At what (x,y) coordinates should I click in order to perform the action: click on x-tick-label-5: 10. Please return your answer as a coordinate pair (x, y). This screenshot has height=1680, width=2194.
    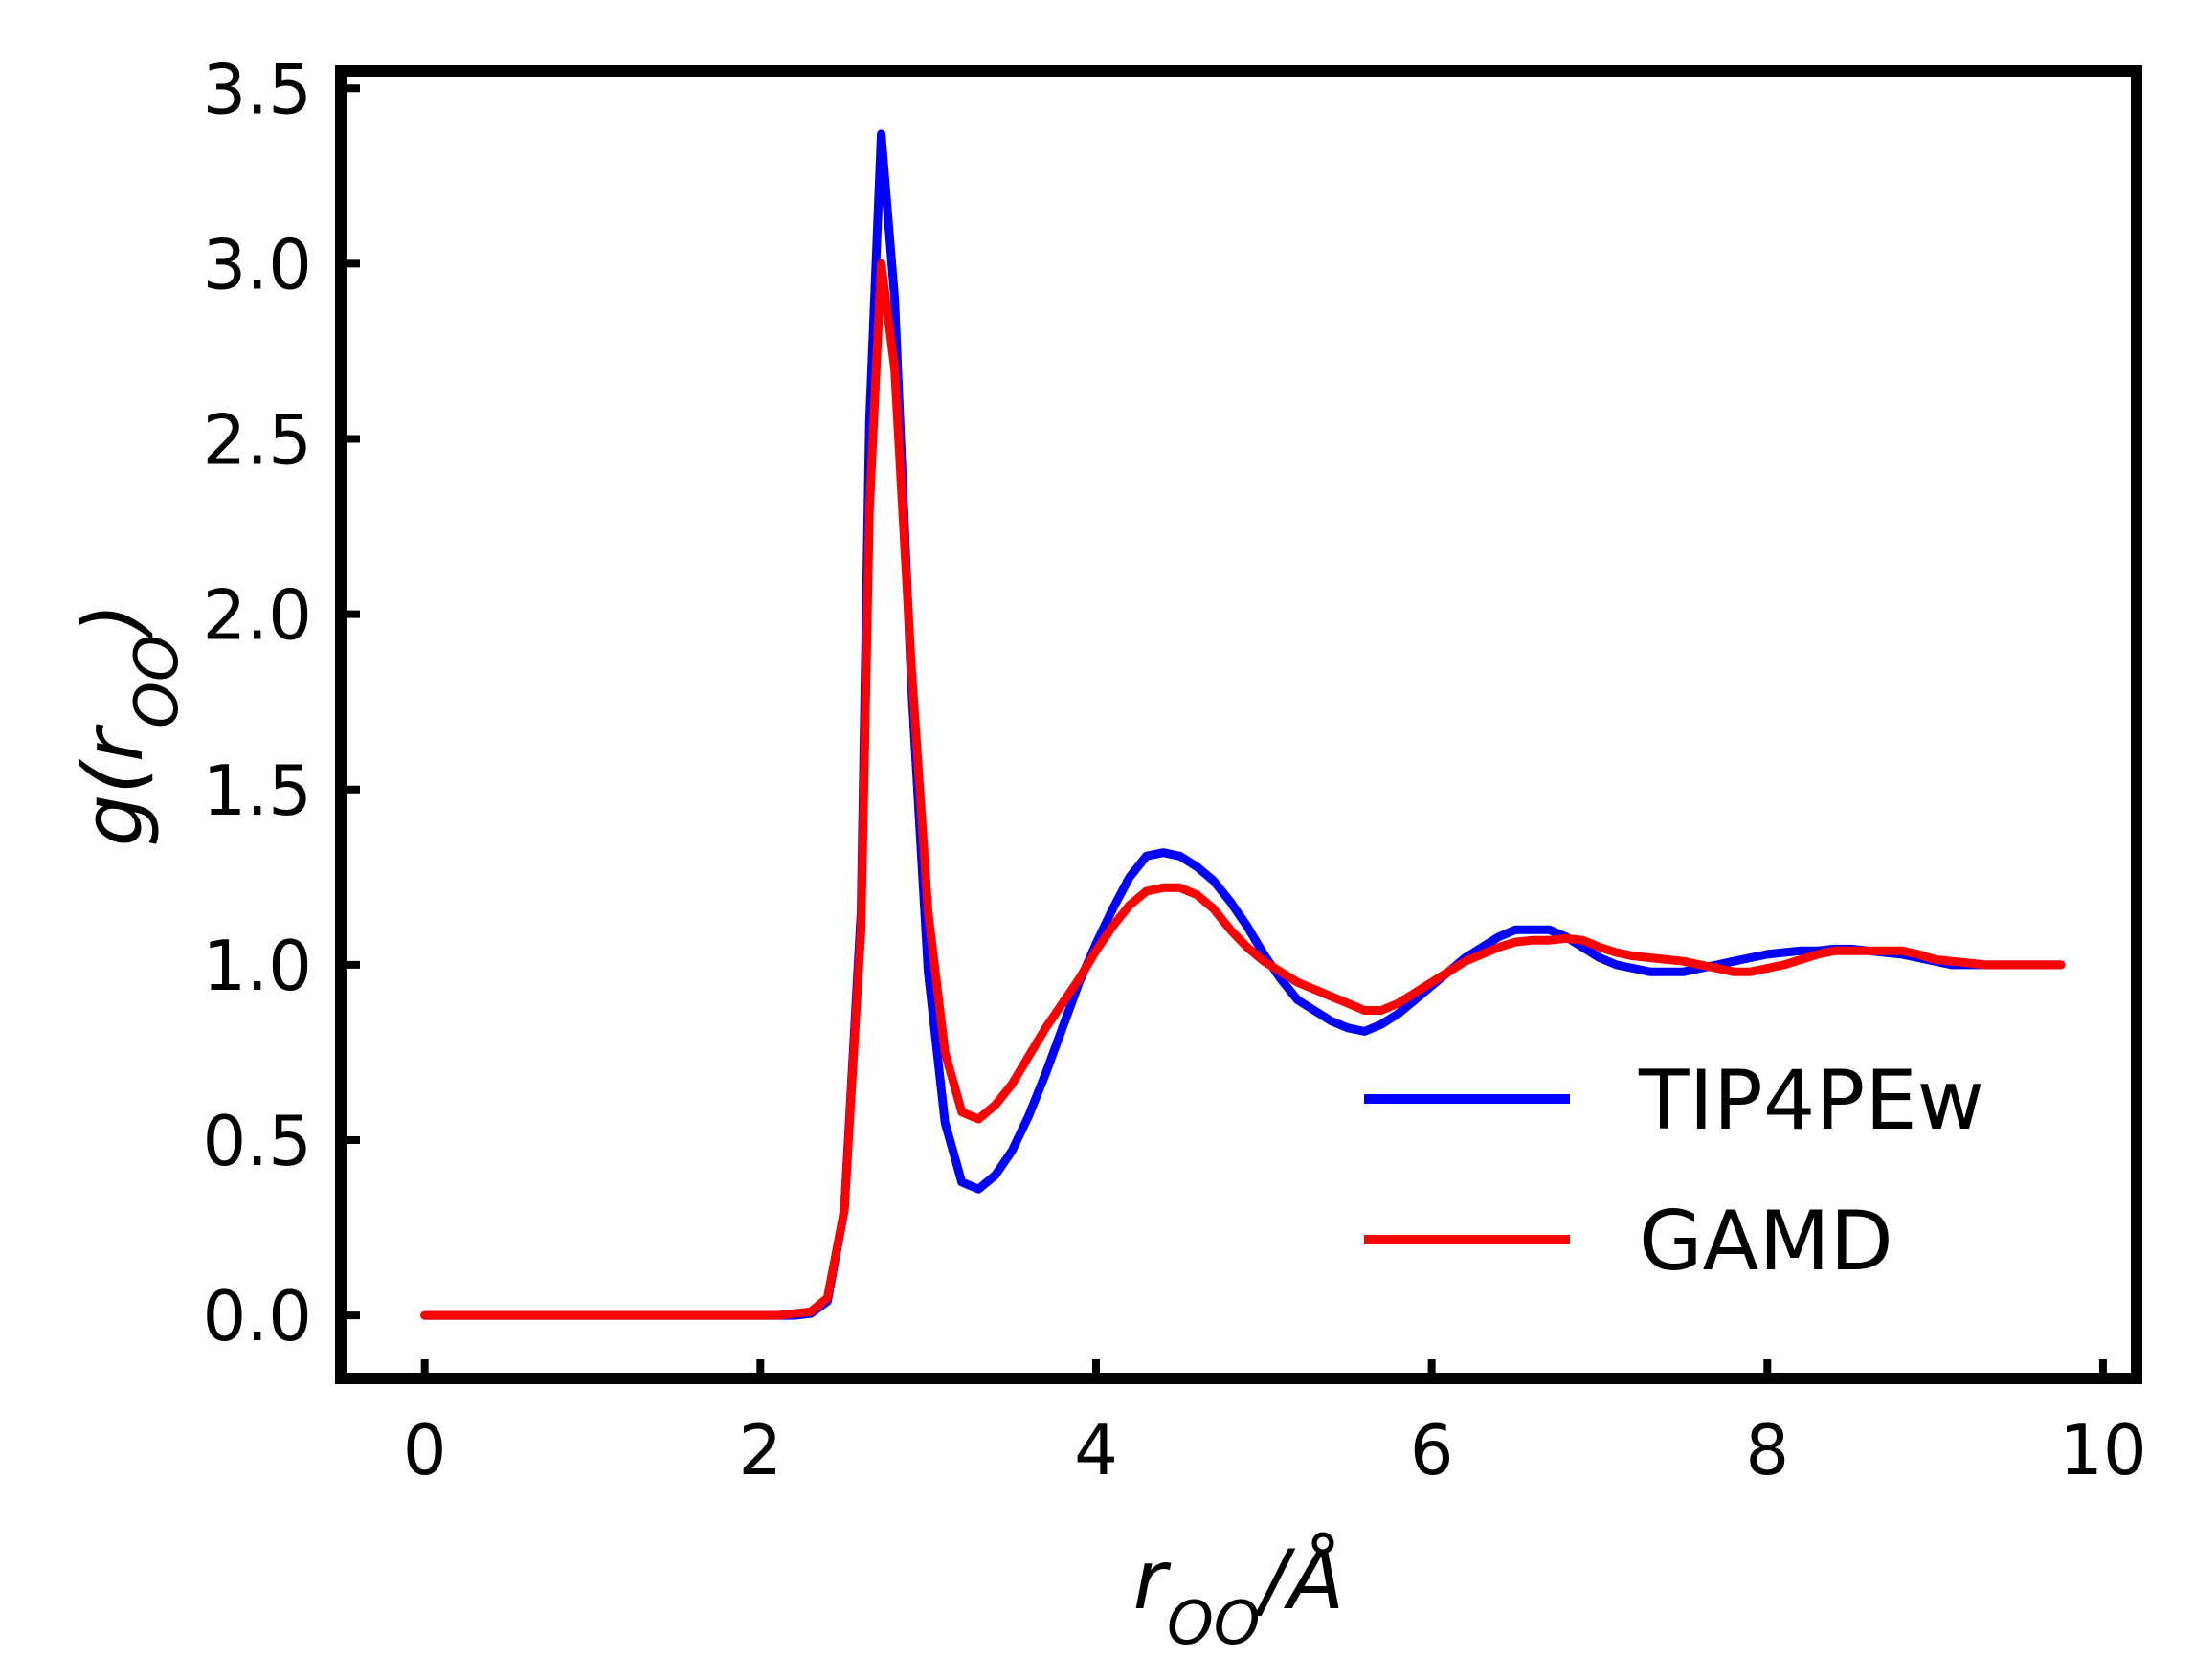
    Looking at the image, I should click on (2103, 1450).